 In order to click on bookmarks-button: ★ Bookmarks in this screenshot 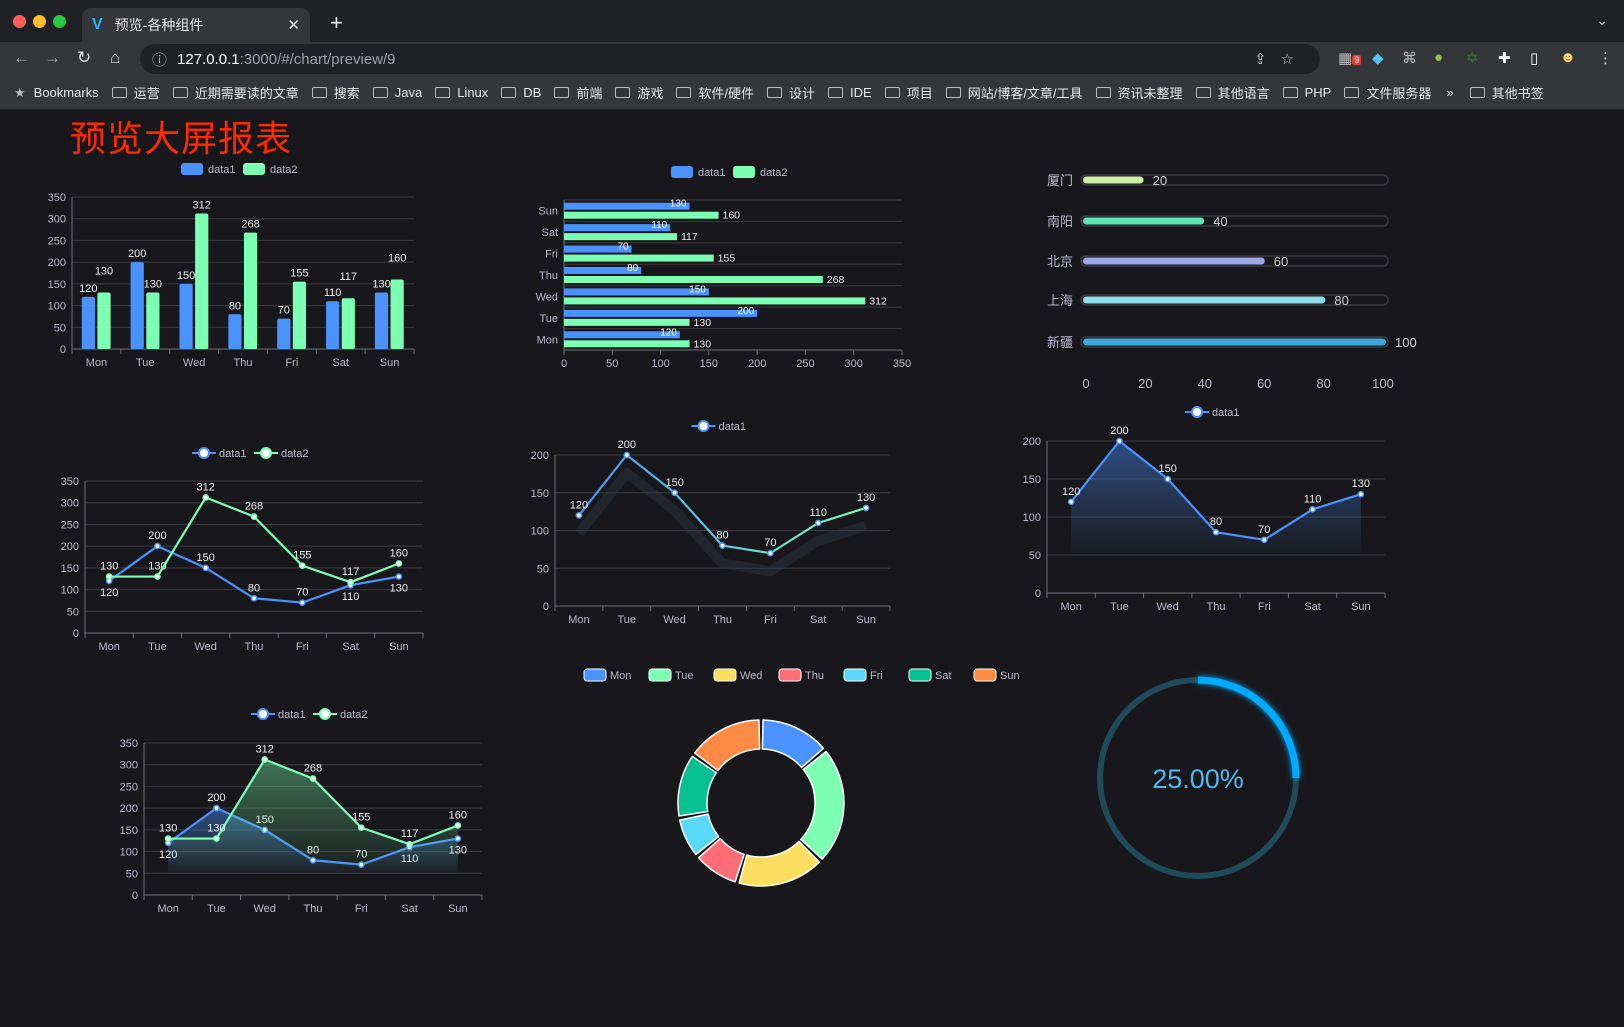, I will do `click(56, 93)`.